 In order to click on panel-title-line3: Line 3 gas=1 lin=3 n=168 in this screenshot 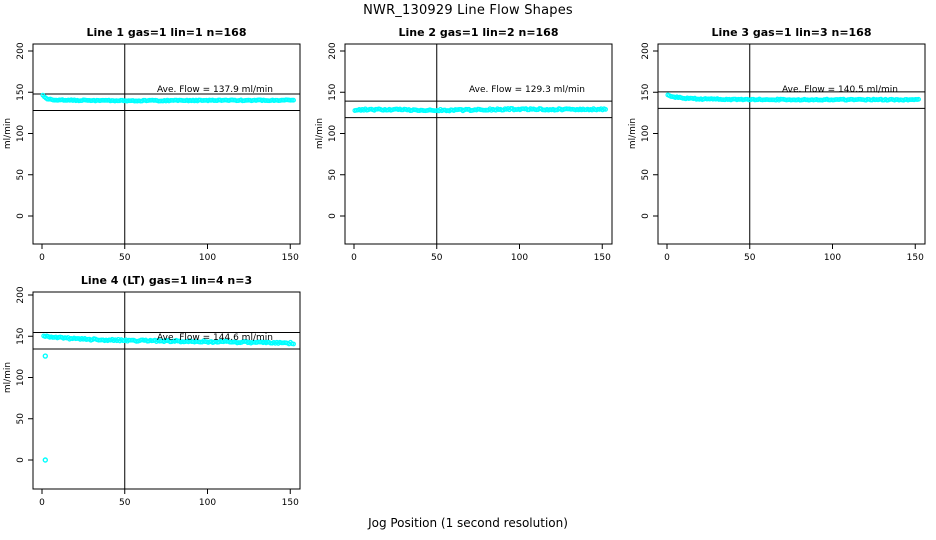, I will do `click(791, 32)`.